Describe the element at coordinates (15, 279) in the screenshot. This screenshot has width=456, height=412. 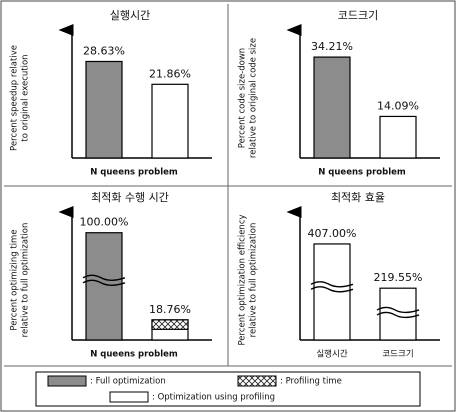
I see `y-axis-label: Percent optimizing time` at that location.